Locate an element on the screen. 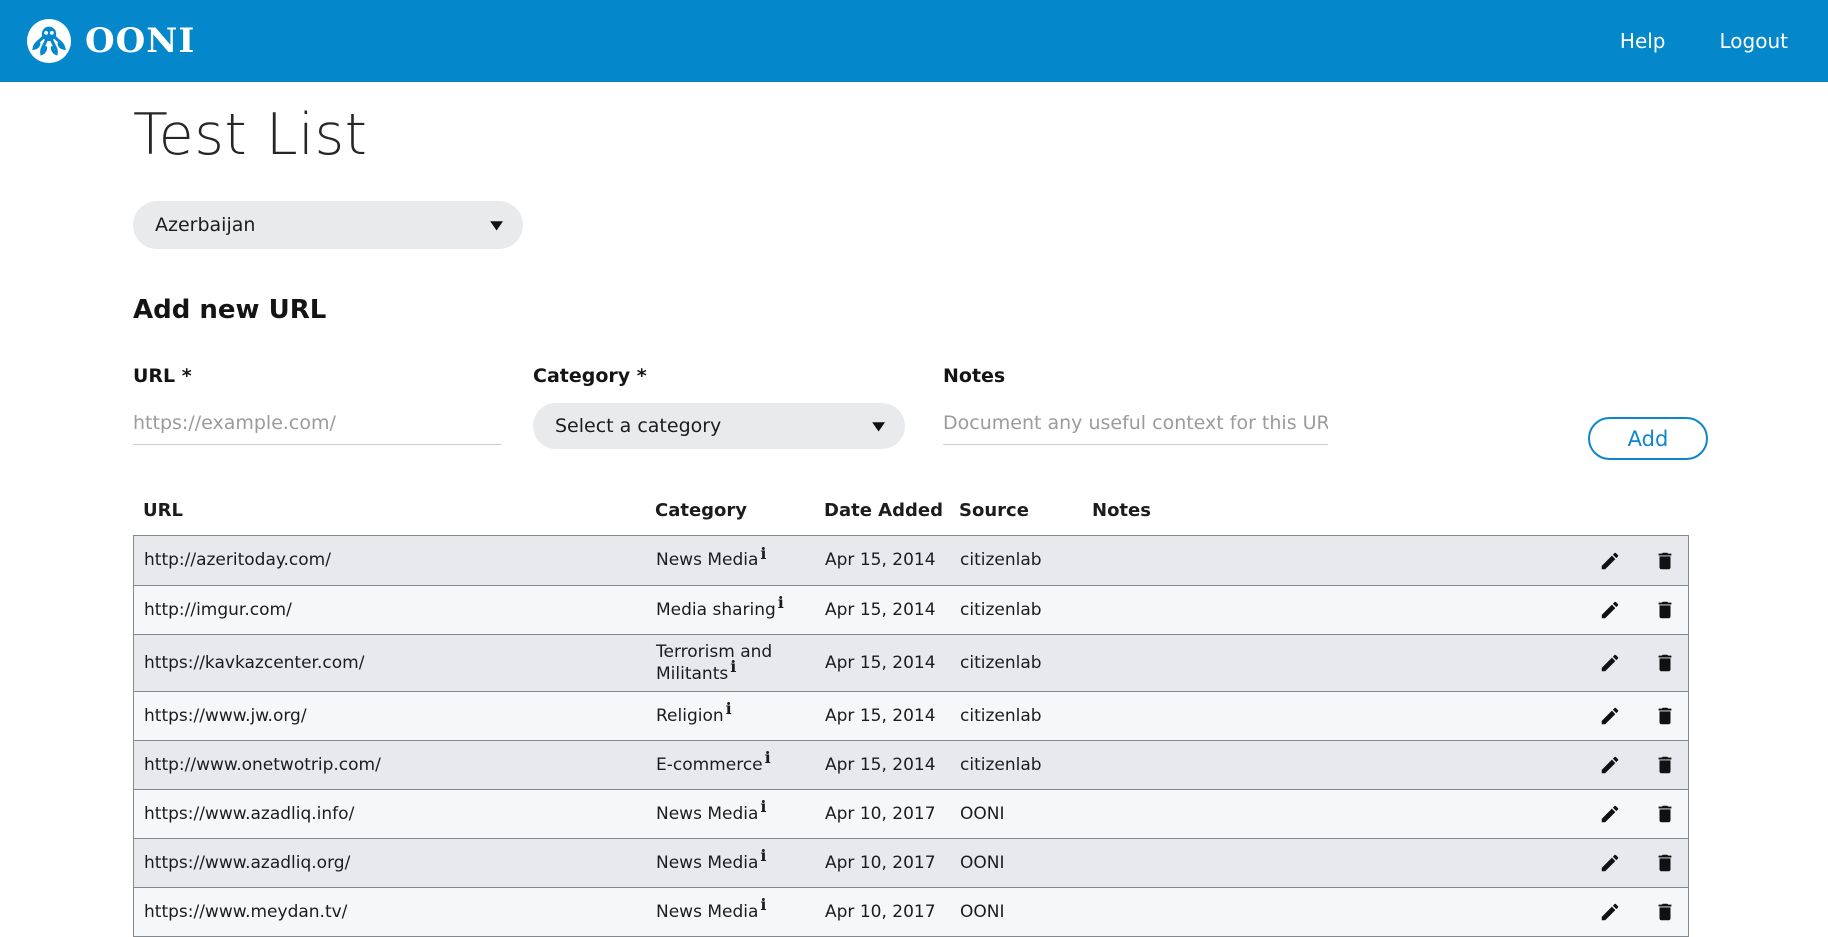 This screenshot has height=937, width=1828. top-nav: Help Logout is located at coordinates (1711, 41).